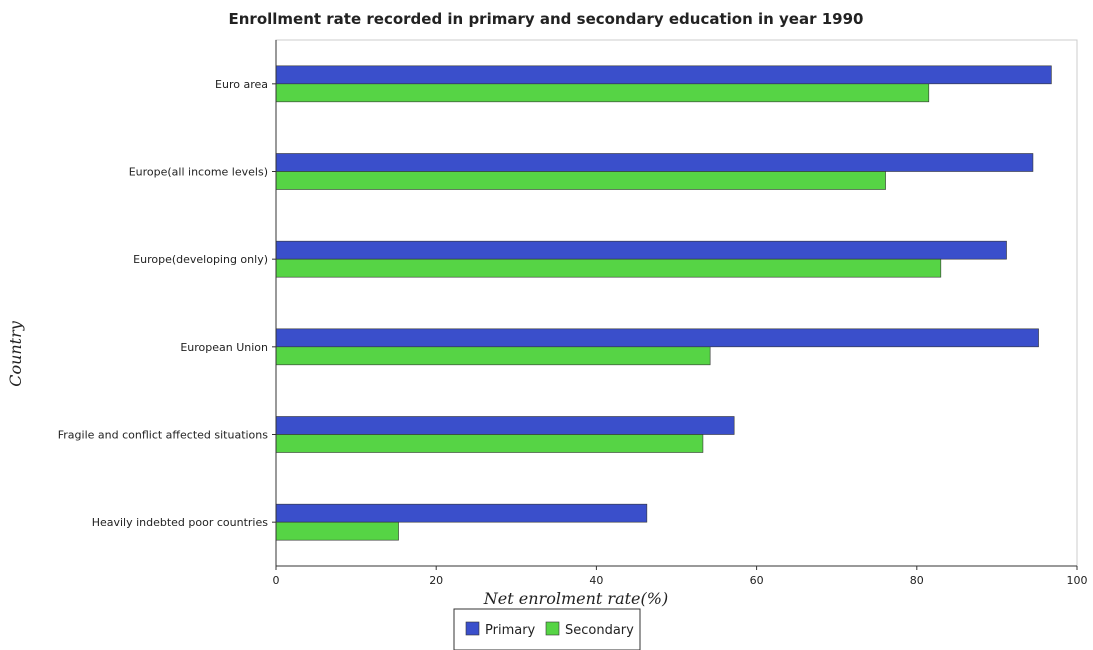 The width and height of the screenshot is (1093, 650). I want to click on y-tick-label-2: Europe(developing only), so click(200, 259).